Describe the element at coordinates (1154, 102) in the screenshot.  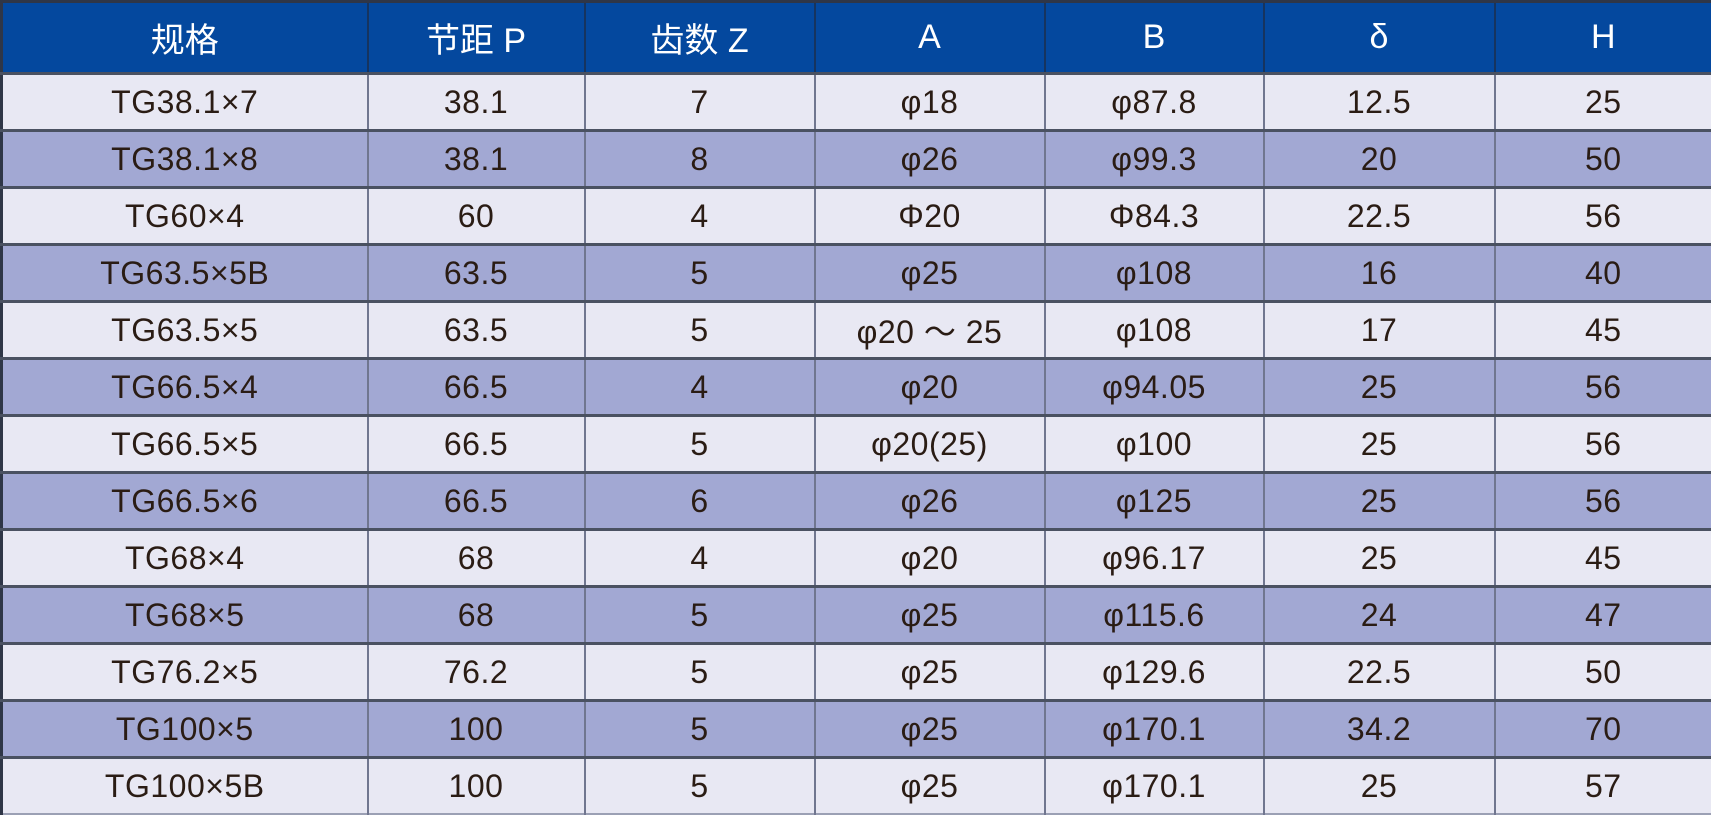
I see `value-cell: φ87.8` at that location.